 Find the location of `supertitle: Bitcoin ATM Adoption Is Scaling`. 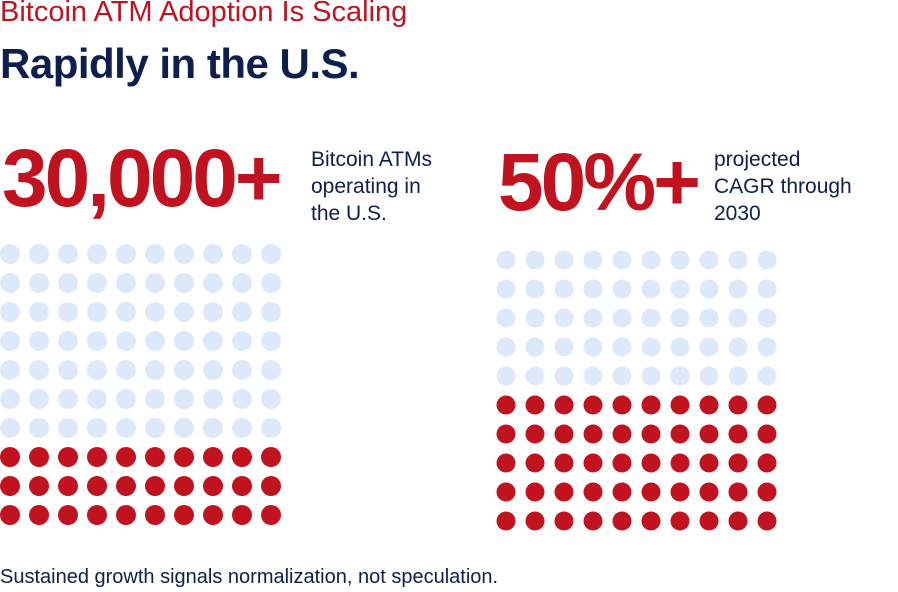

supertitle: Bitcoin ATM Adoption Is Scaling is located at coordinates (204, 14).